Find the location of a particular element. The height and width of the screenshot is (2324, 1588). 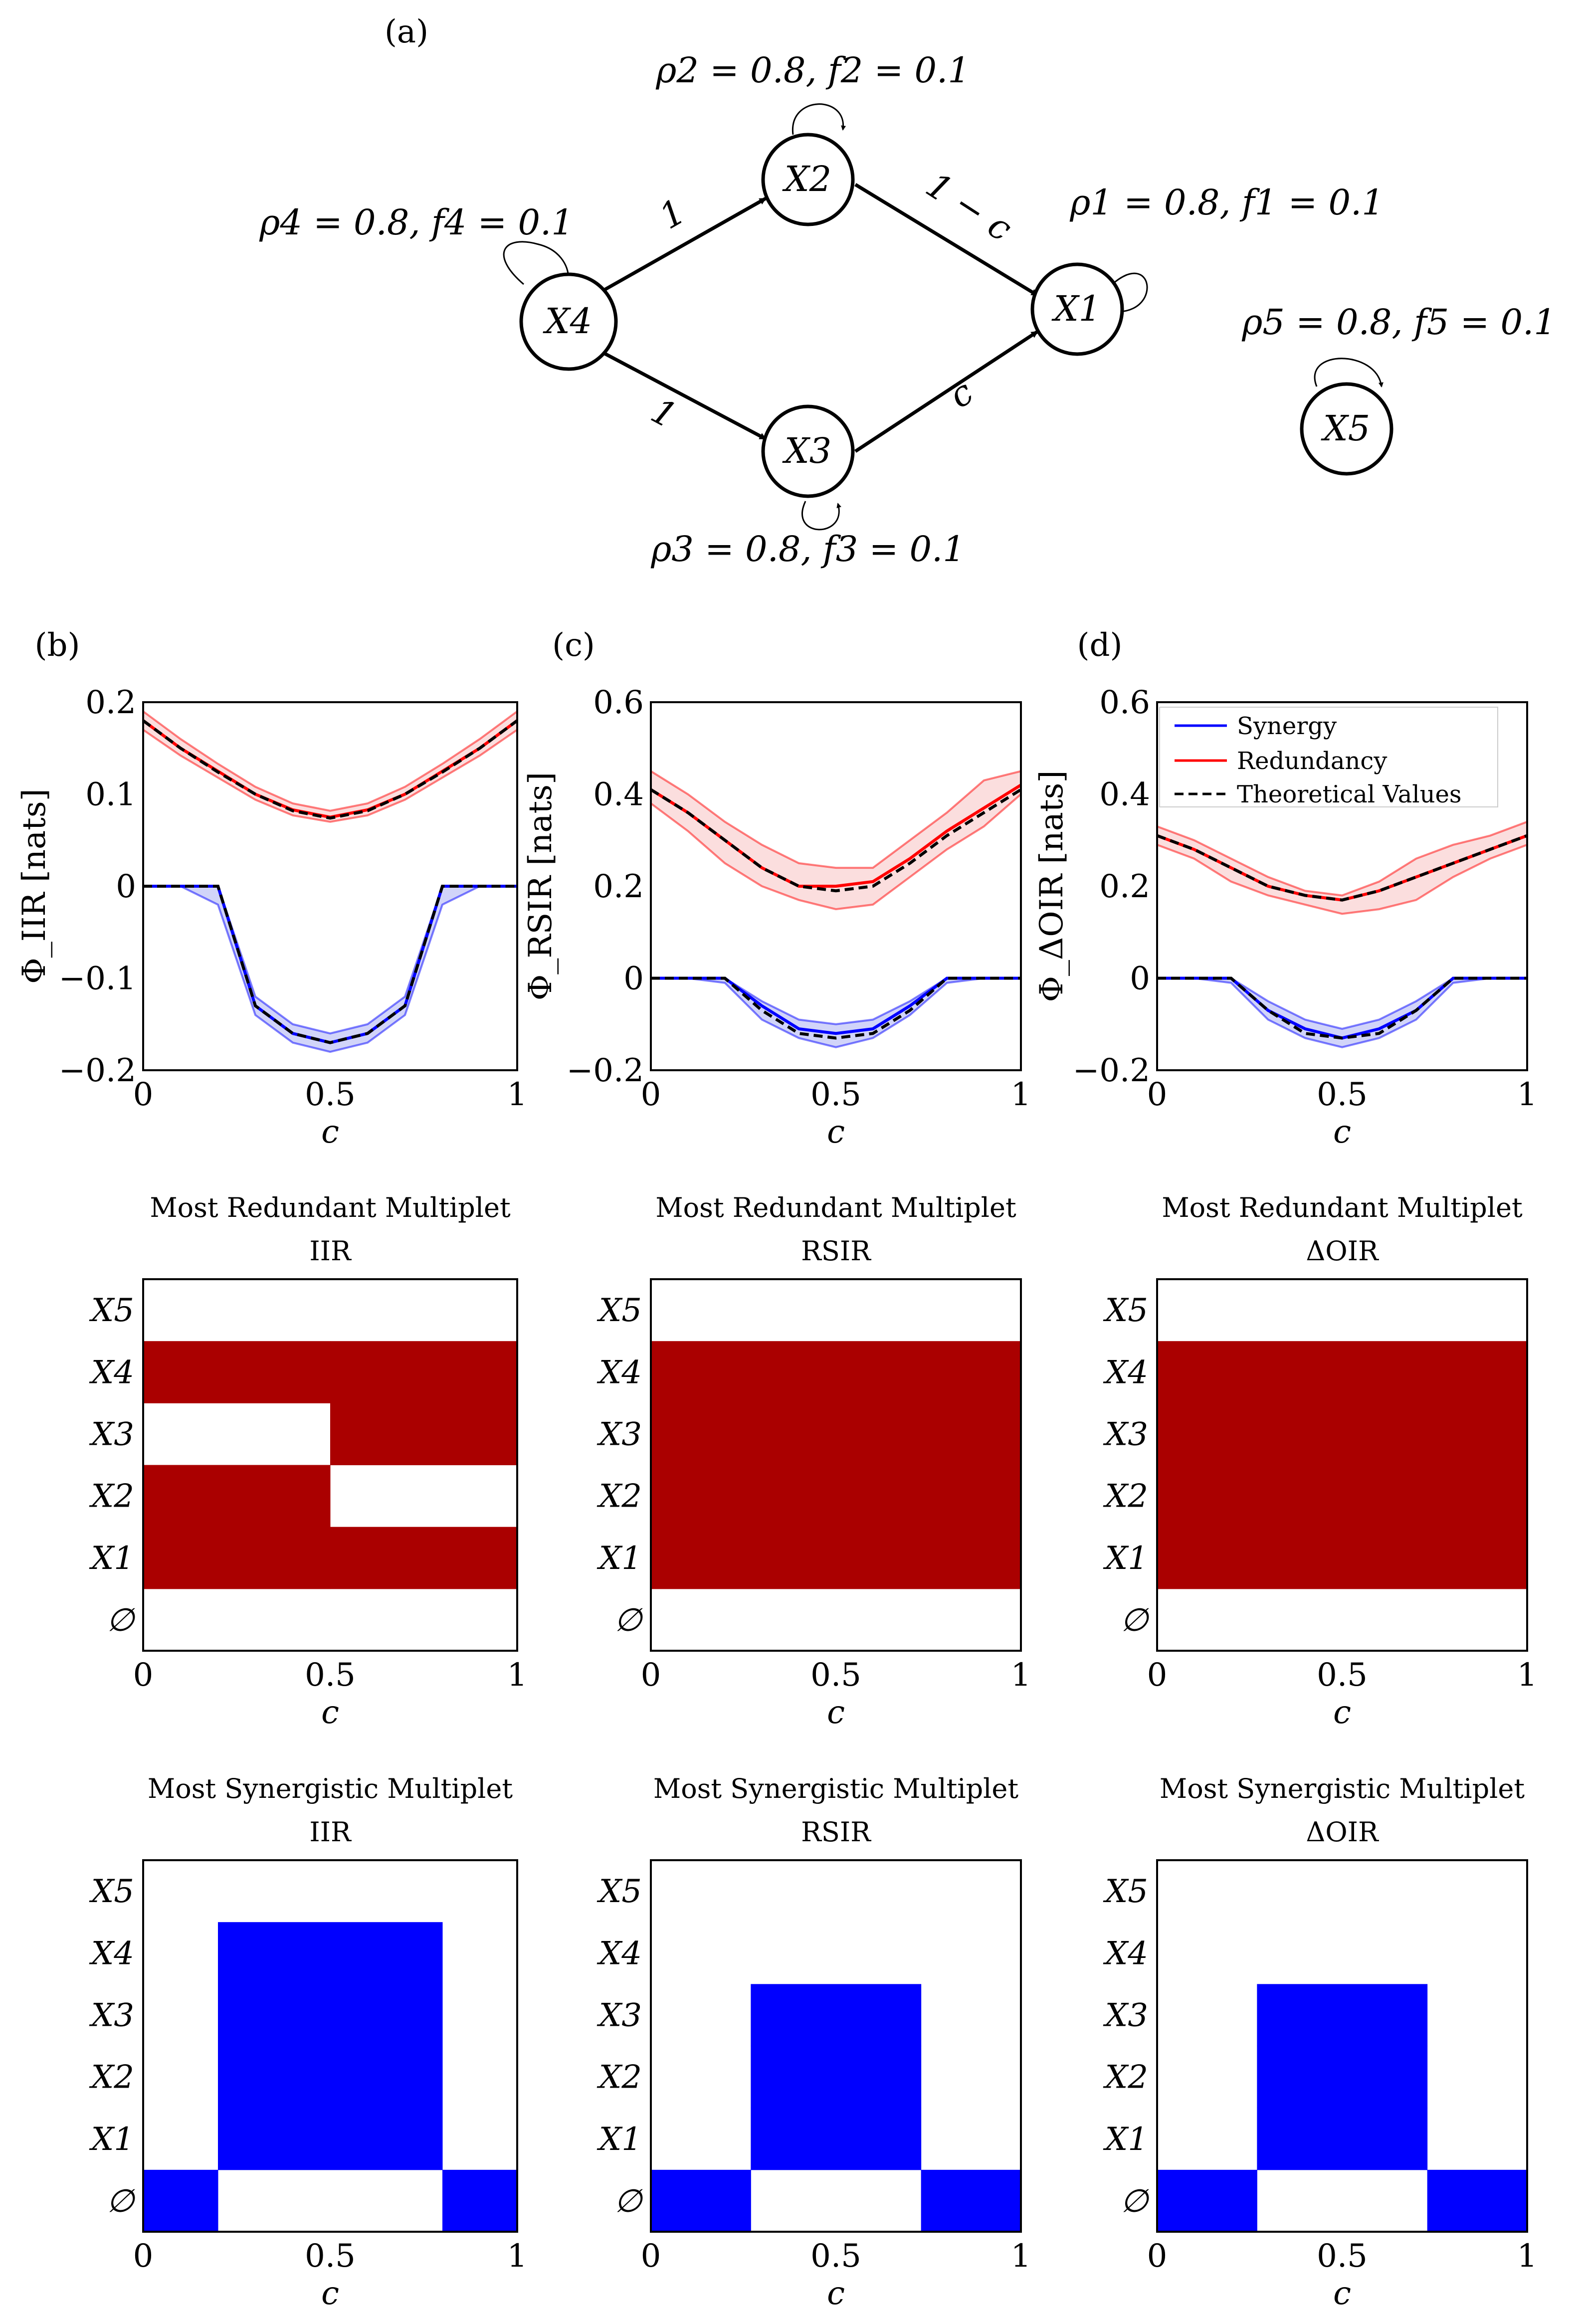

svg-text: X1 is located at coordinates (1076, 308).